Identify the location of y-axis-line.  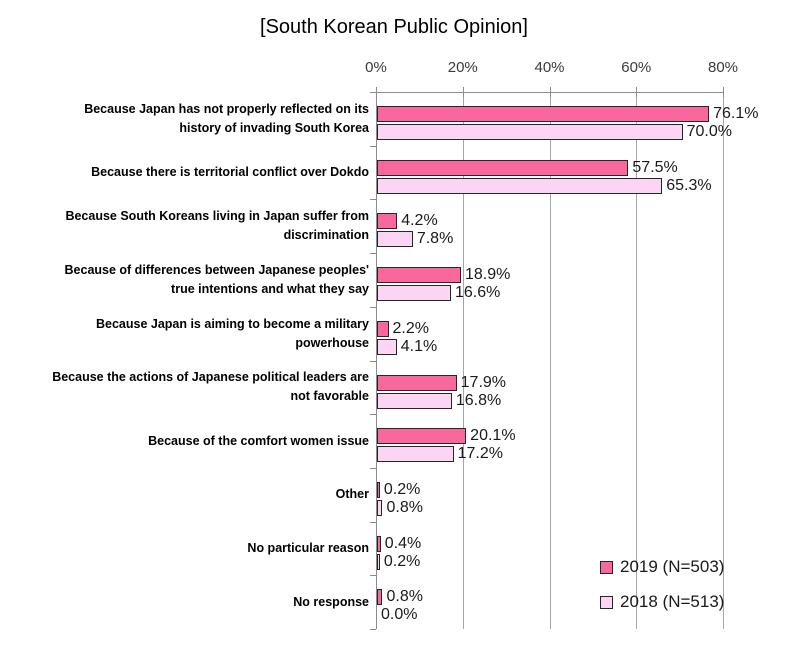
(376, 360).